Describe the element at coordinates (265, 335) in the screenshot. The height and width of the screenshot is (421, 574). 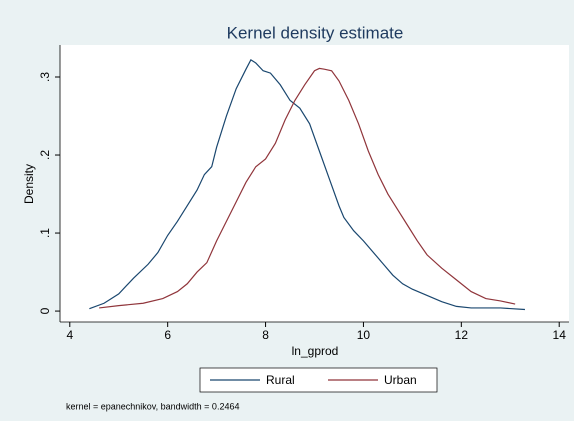
I see `x-tick-label: 8` at that location.